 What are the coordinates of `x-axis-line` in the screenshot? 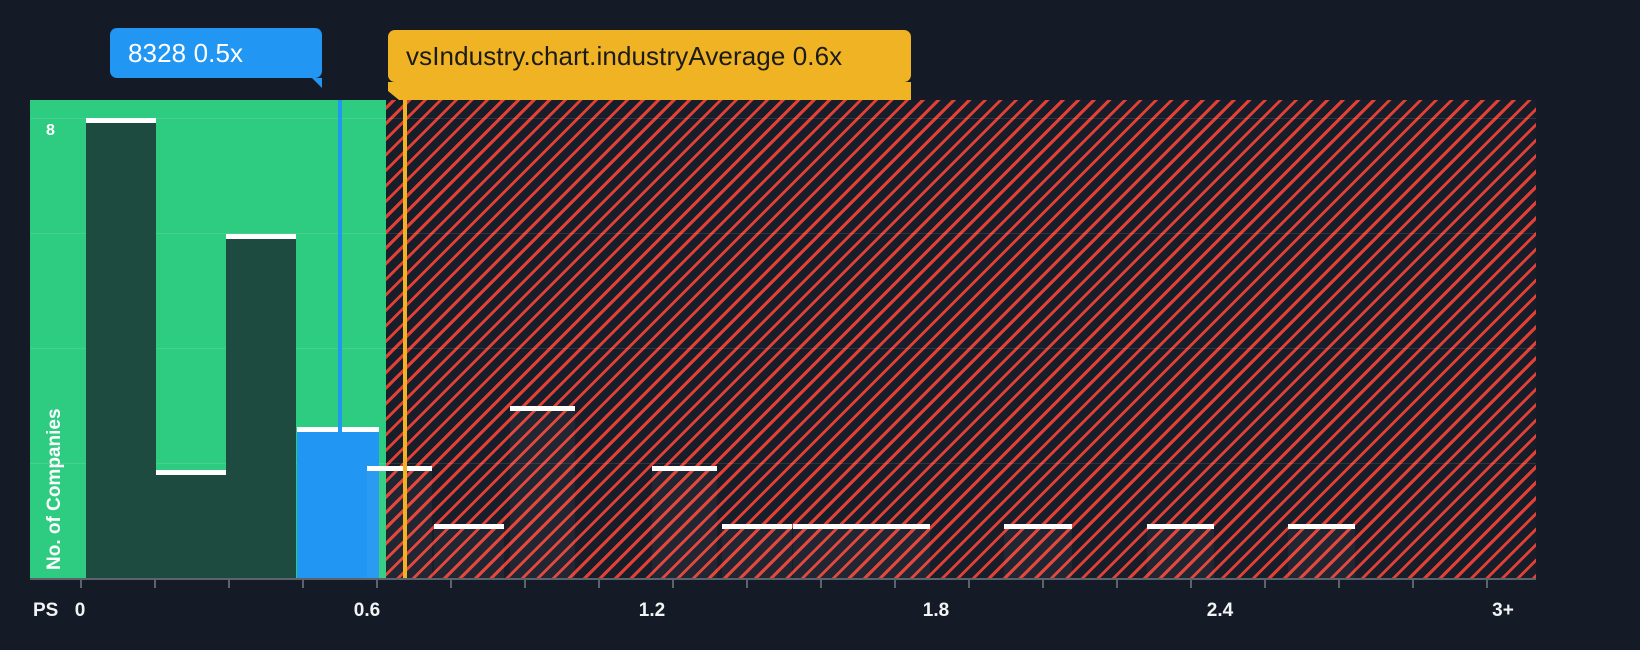 It's located at (783, 579).